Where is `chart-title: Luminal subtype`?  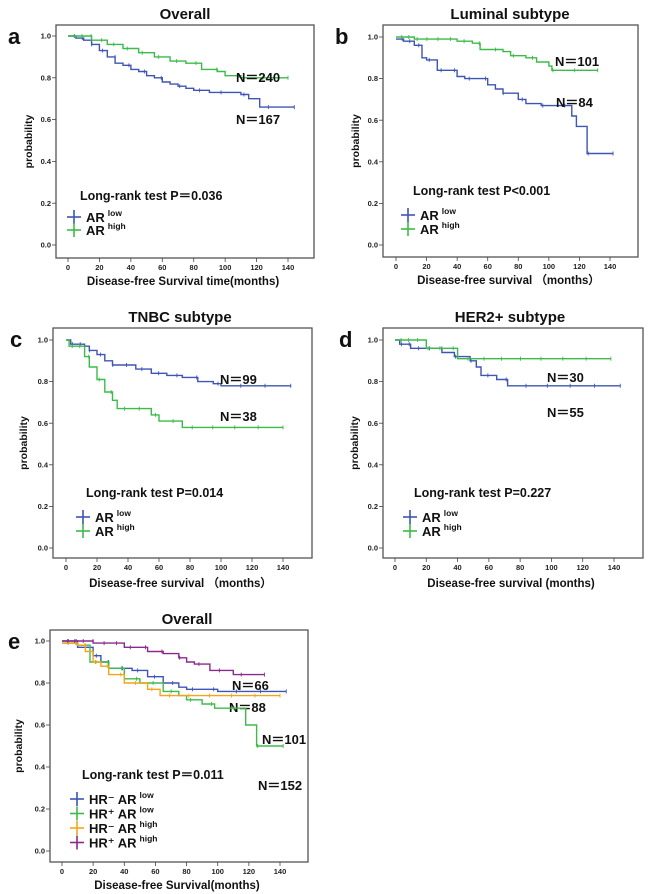
chart-title: Luminal subtype is located at coordinates (509, 14).